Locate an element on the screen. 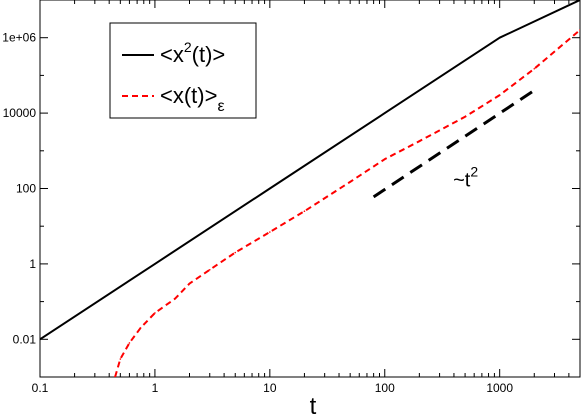 This screenshot has width=581, height=417. legend-label-series-2: <x(t)>ε is located at coordinates (192, 99).